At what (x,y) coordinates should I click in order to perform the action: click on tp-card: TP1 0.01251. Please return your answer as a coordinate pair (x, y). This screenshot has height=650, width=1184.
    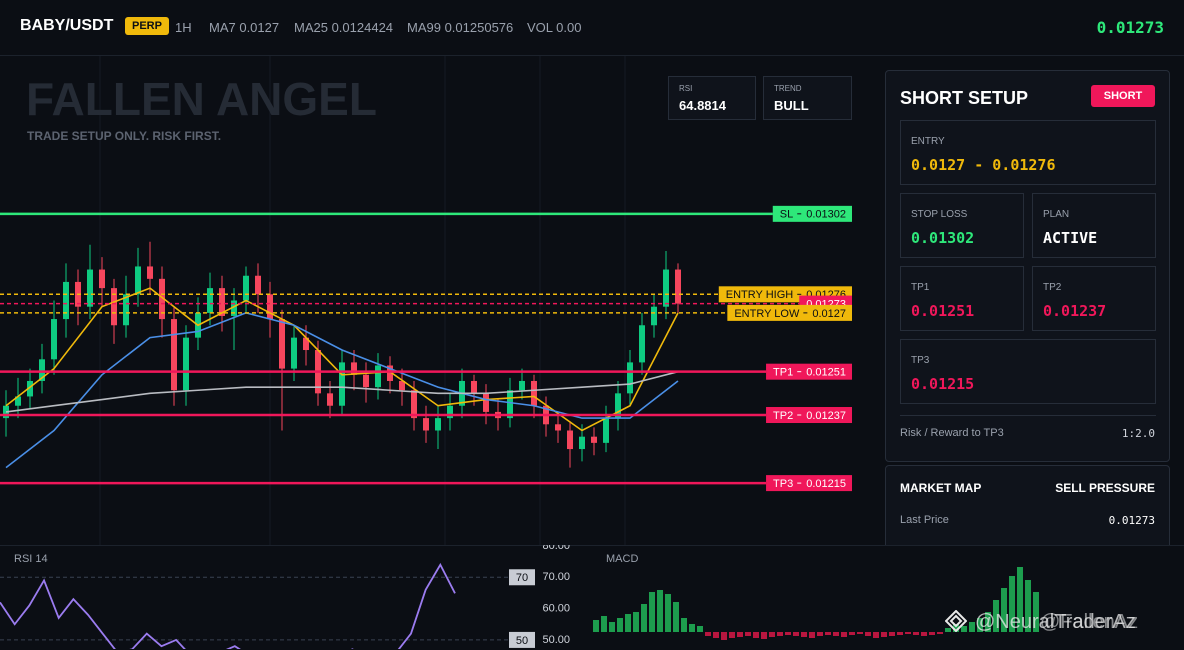
    Looking at the image, I should click on (962, 298).